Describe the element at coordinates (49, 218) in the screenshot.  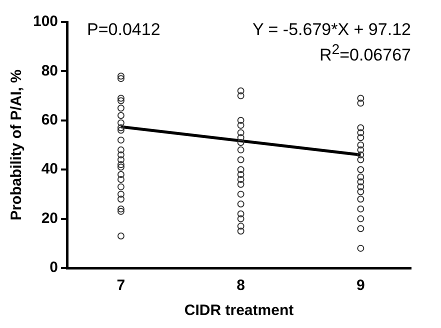
I see `y-tick-label: 20` at that location.